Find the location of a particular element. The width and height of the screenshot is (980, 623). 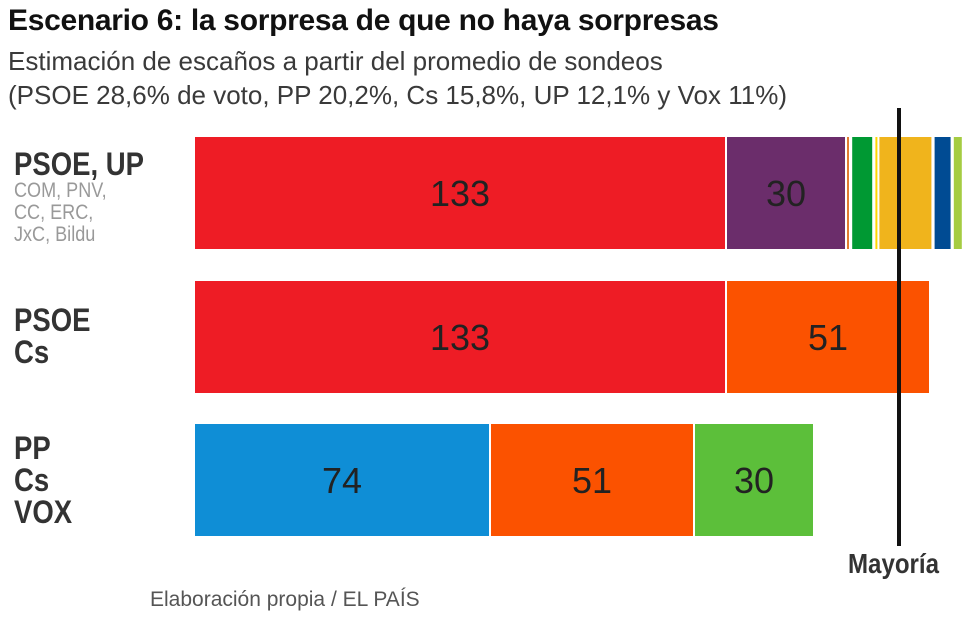

row-label-main: PSOE, UP is located at coordinates (79, 164).